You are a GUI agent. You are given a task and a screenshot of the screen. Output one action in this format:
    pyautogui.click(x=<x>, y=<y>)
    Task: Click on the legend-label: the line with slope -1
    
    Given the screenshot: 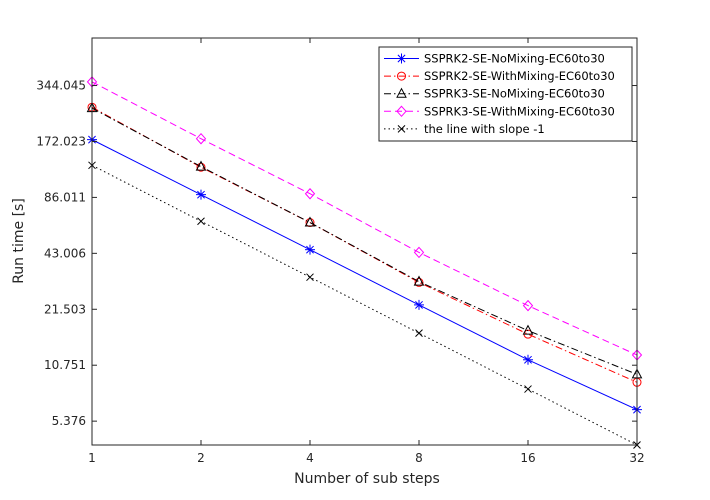 What is the action you would take?
    pyautogui.click(x=484, y=129)
    